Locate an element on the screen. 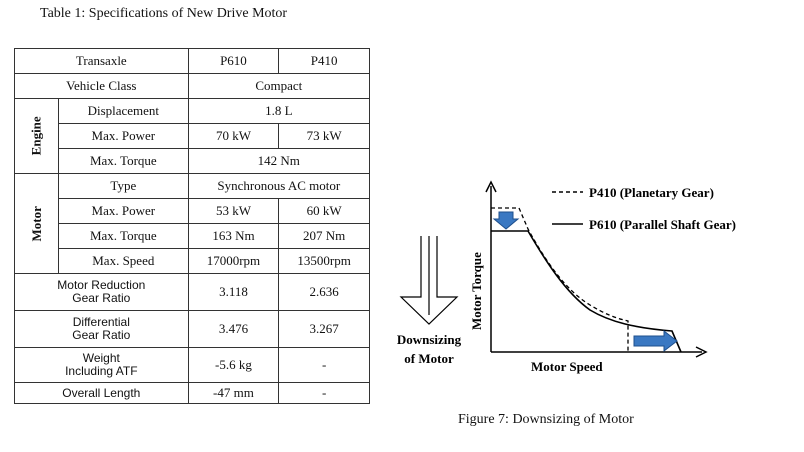  table-row: Max. Power 70 kW 73 kW is located at coordinates (192, 136).